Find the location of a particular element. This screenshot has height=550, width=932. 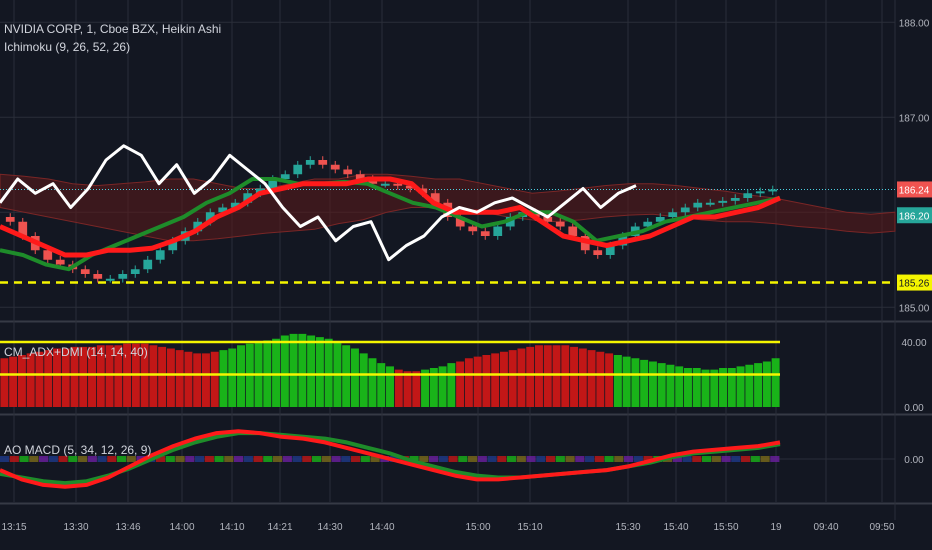

x-tick-label: 13:15 is located at coordinates (13, 527).